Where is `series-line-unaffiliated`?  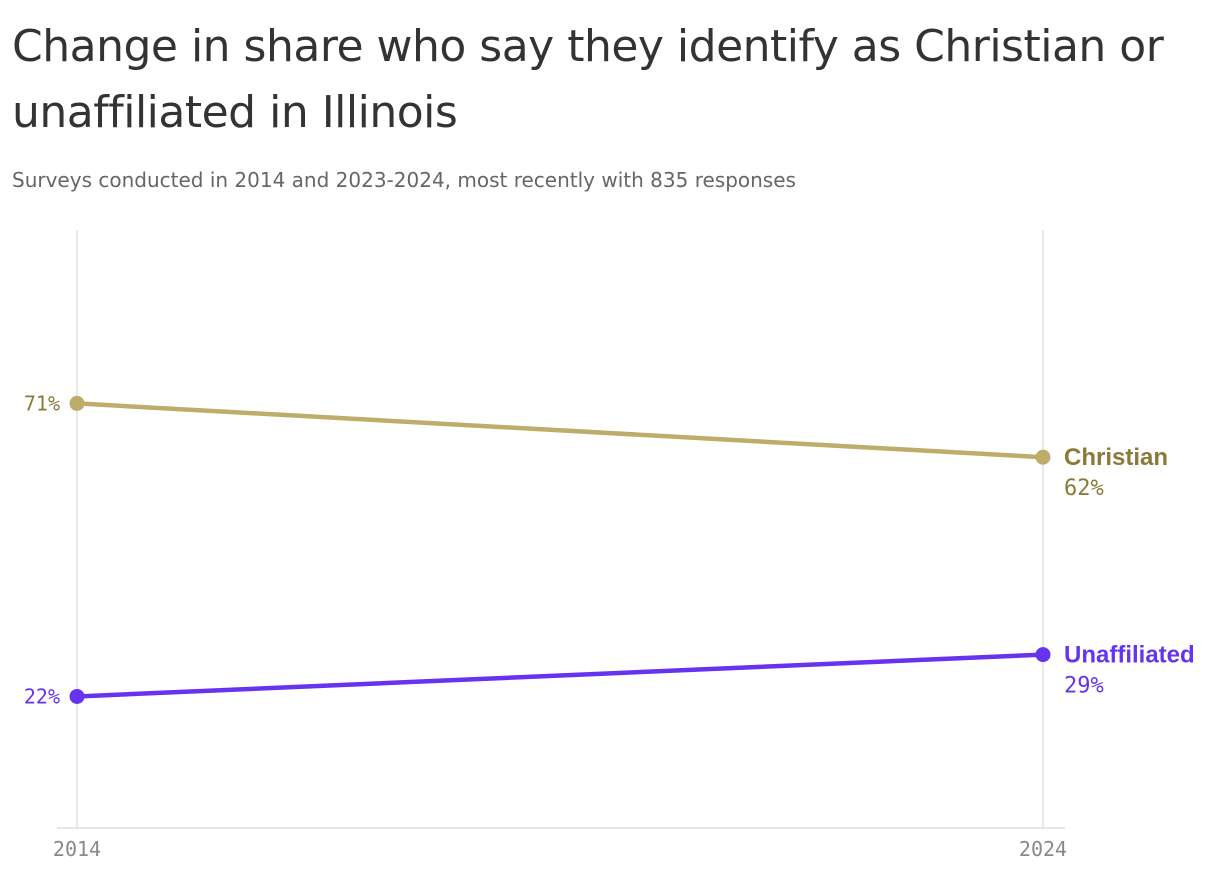
series-line-unaffiliated is located at coordinates (560, 675).